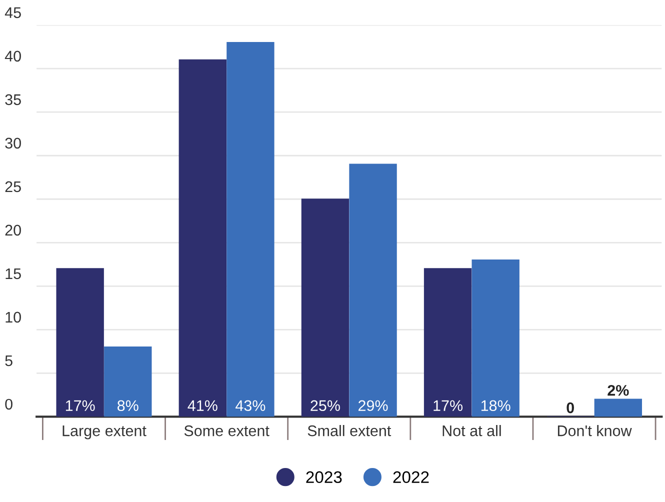 The height and width of the screenshot is (502, 665). Describe the element at coordinates (618, 390) in the screenshot. I see `data-label: 2%` at that location.